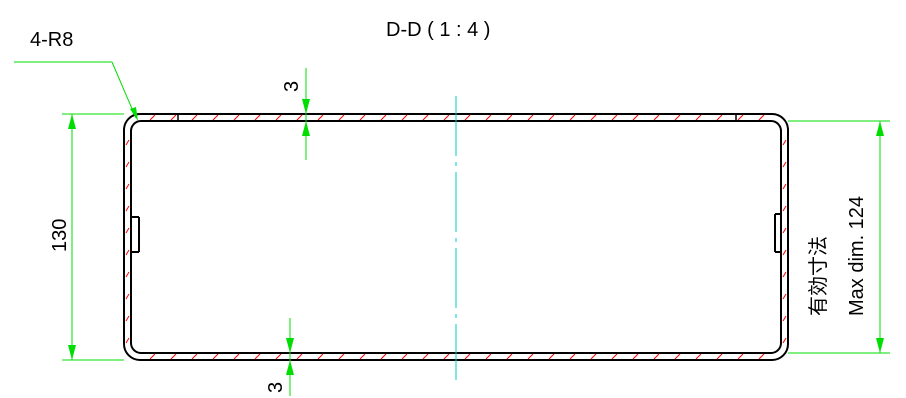 The width and height of the screenshot is (906, 398). Describe the element at coordinates (51, 40) in the screenshot. I see `radius-callout: 4-R8` at that location.